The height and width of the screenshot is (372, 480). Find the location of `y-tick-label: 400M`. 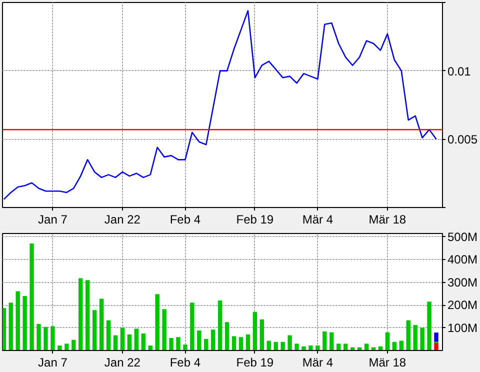

y-tick-label: 400M is located at coordinates (463, 259).